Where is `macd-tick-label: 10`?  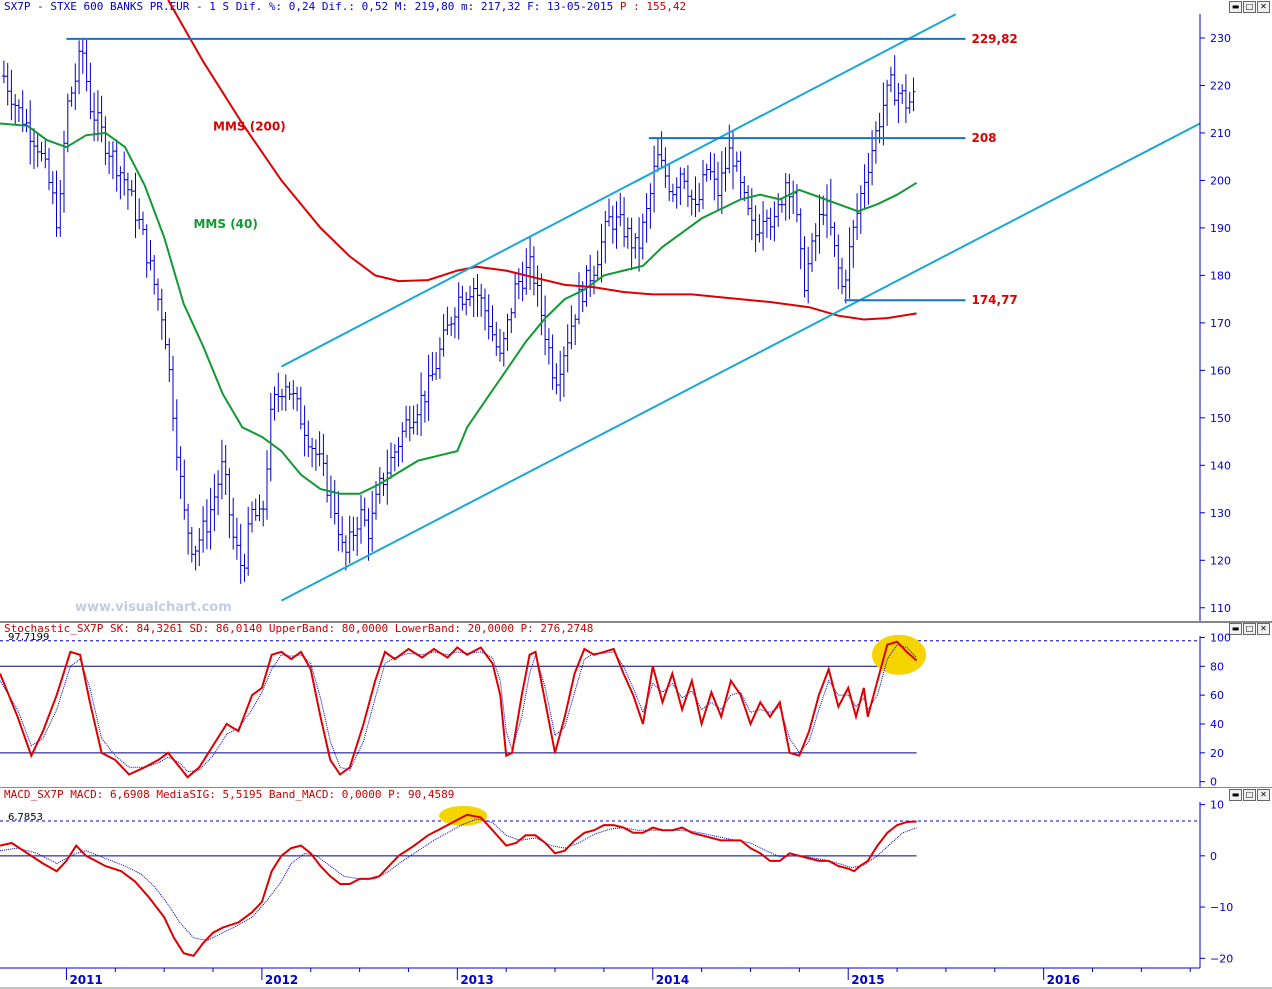 macd-tick-label: 10 is located at coordinates (1217, 805).